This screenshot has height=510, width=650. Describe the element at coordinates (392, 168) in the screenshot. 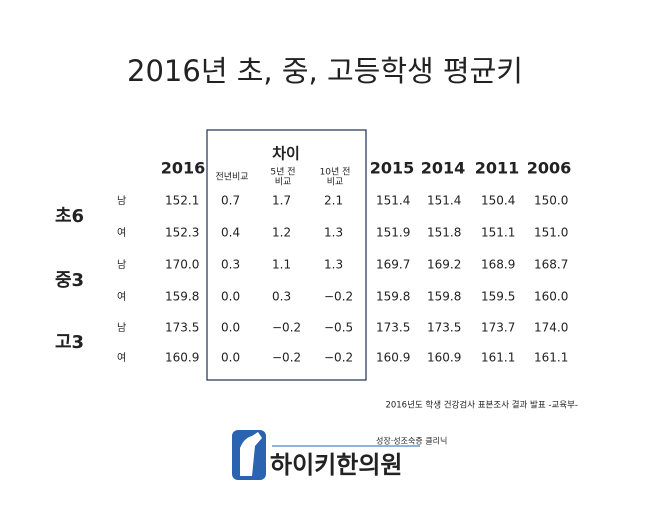

I see `year-header: 2015` at that location.